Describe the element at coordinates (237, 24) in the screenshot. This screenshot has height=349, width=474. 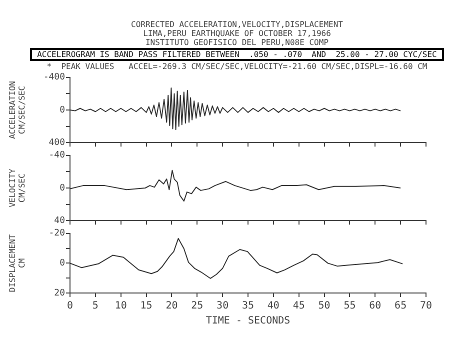
I see `chart-title: CORRECTED ACCELERATION,VELOCITY,DISPLACEMENT` at that location.